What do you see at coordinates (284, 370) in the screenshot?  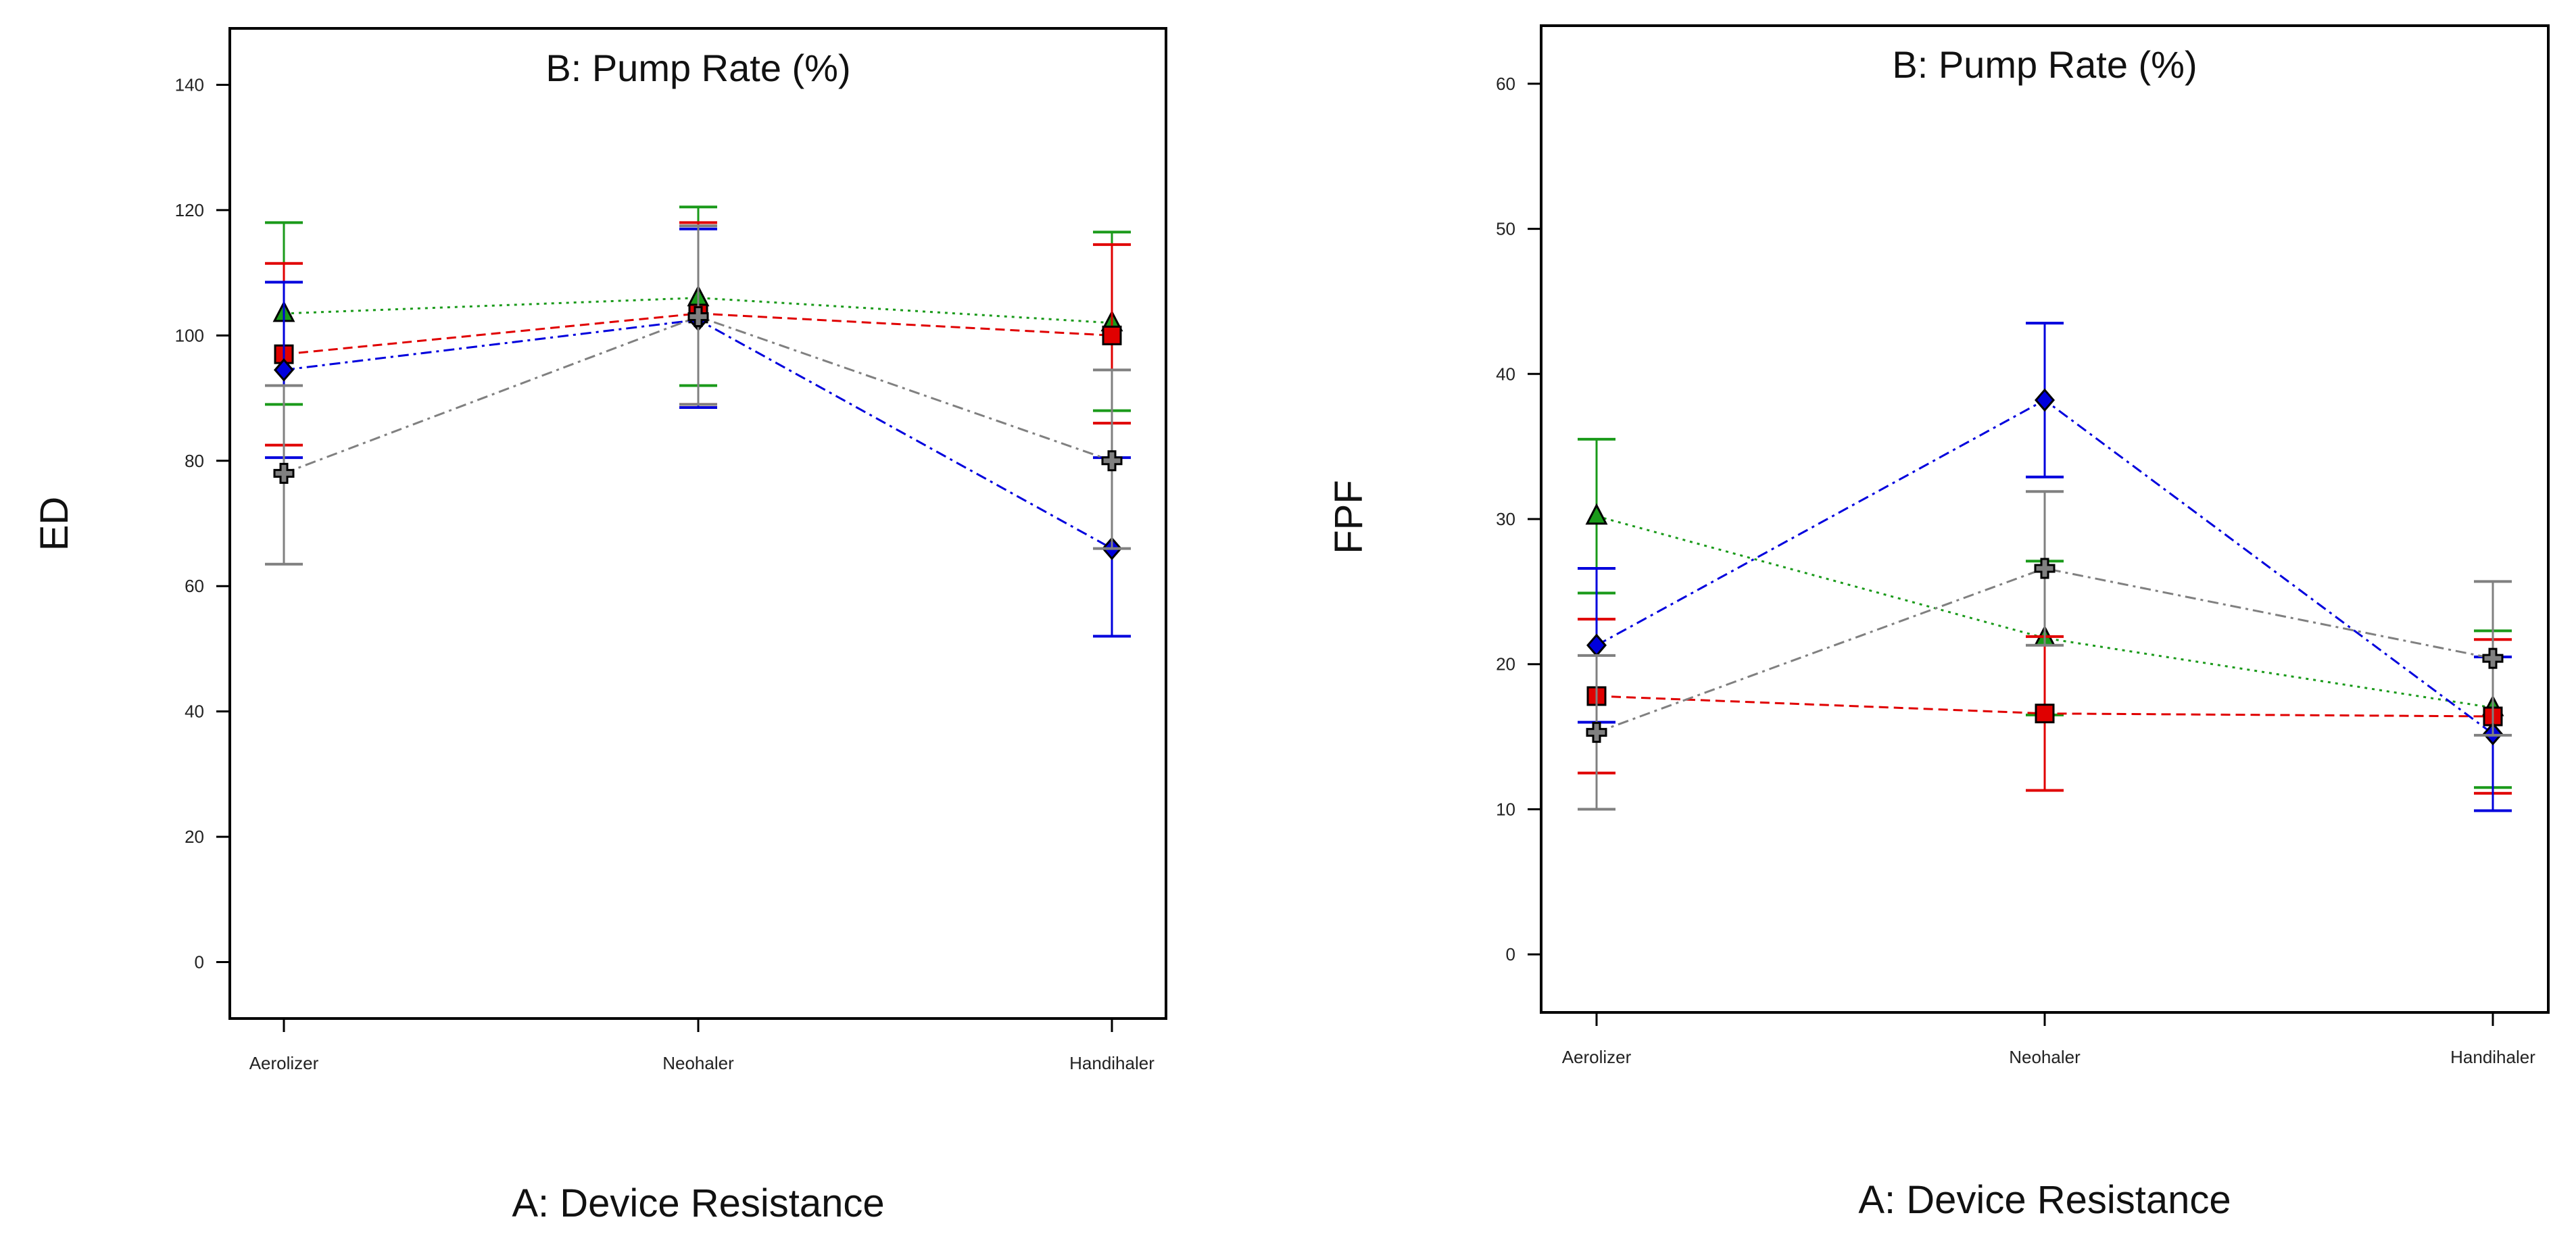 I see `ed-point-blue` at bounding box center [284, 370].